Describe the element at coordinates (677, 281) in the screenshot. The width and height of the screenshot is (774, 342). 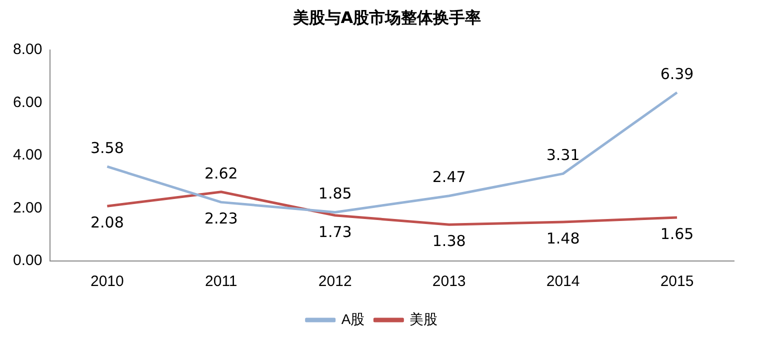
I see `x-tick-label: 2015` at that location.